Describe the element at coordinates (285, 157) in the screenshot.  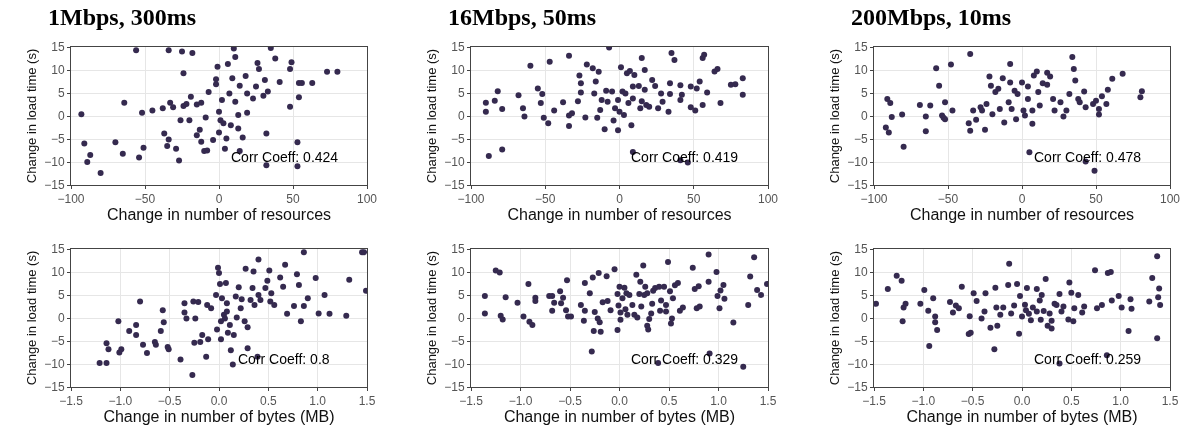
I see `annotation: Corr Coeff: 0.424` at that location.